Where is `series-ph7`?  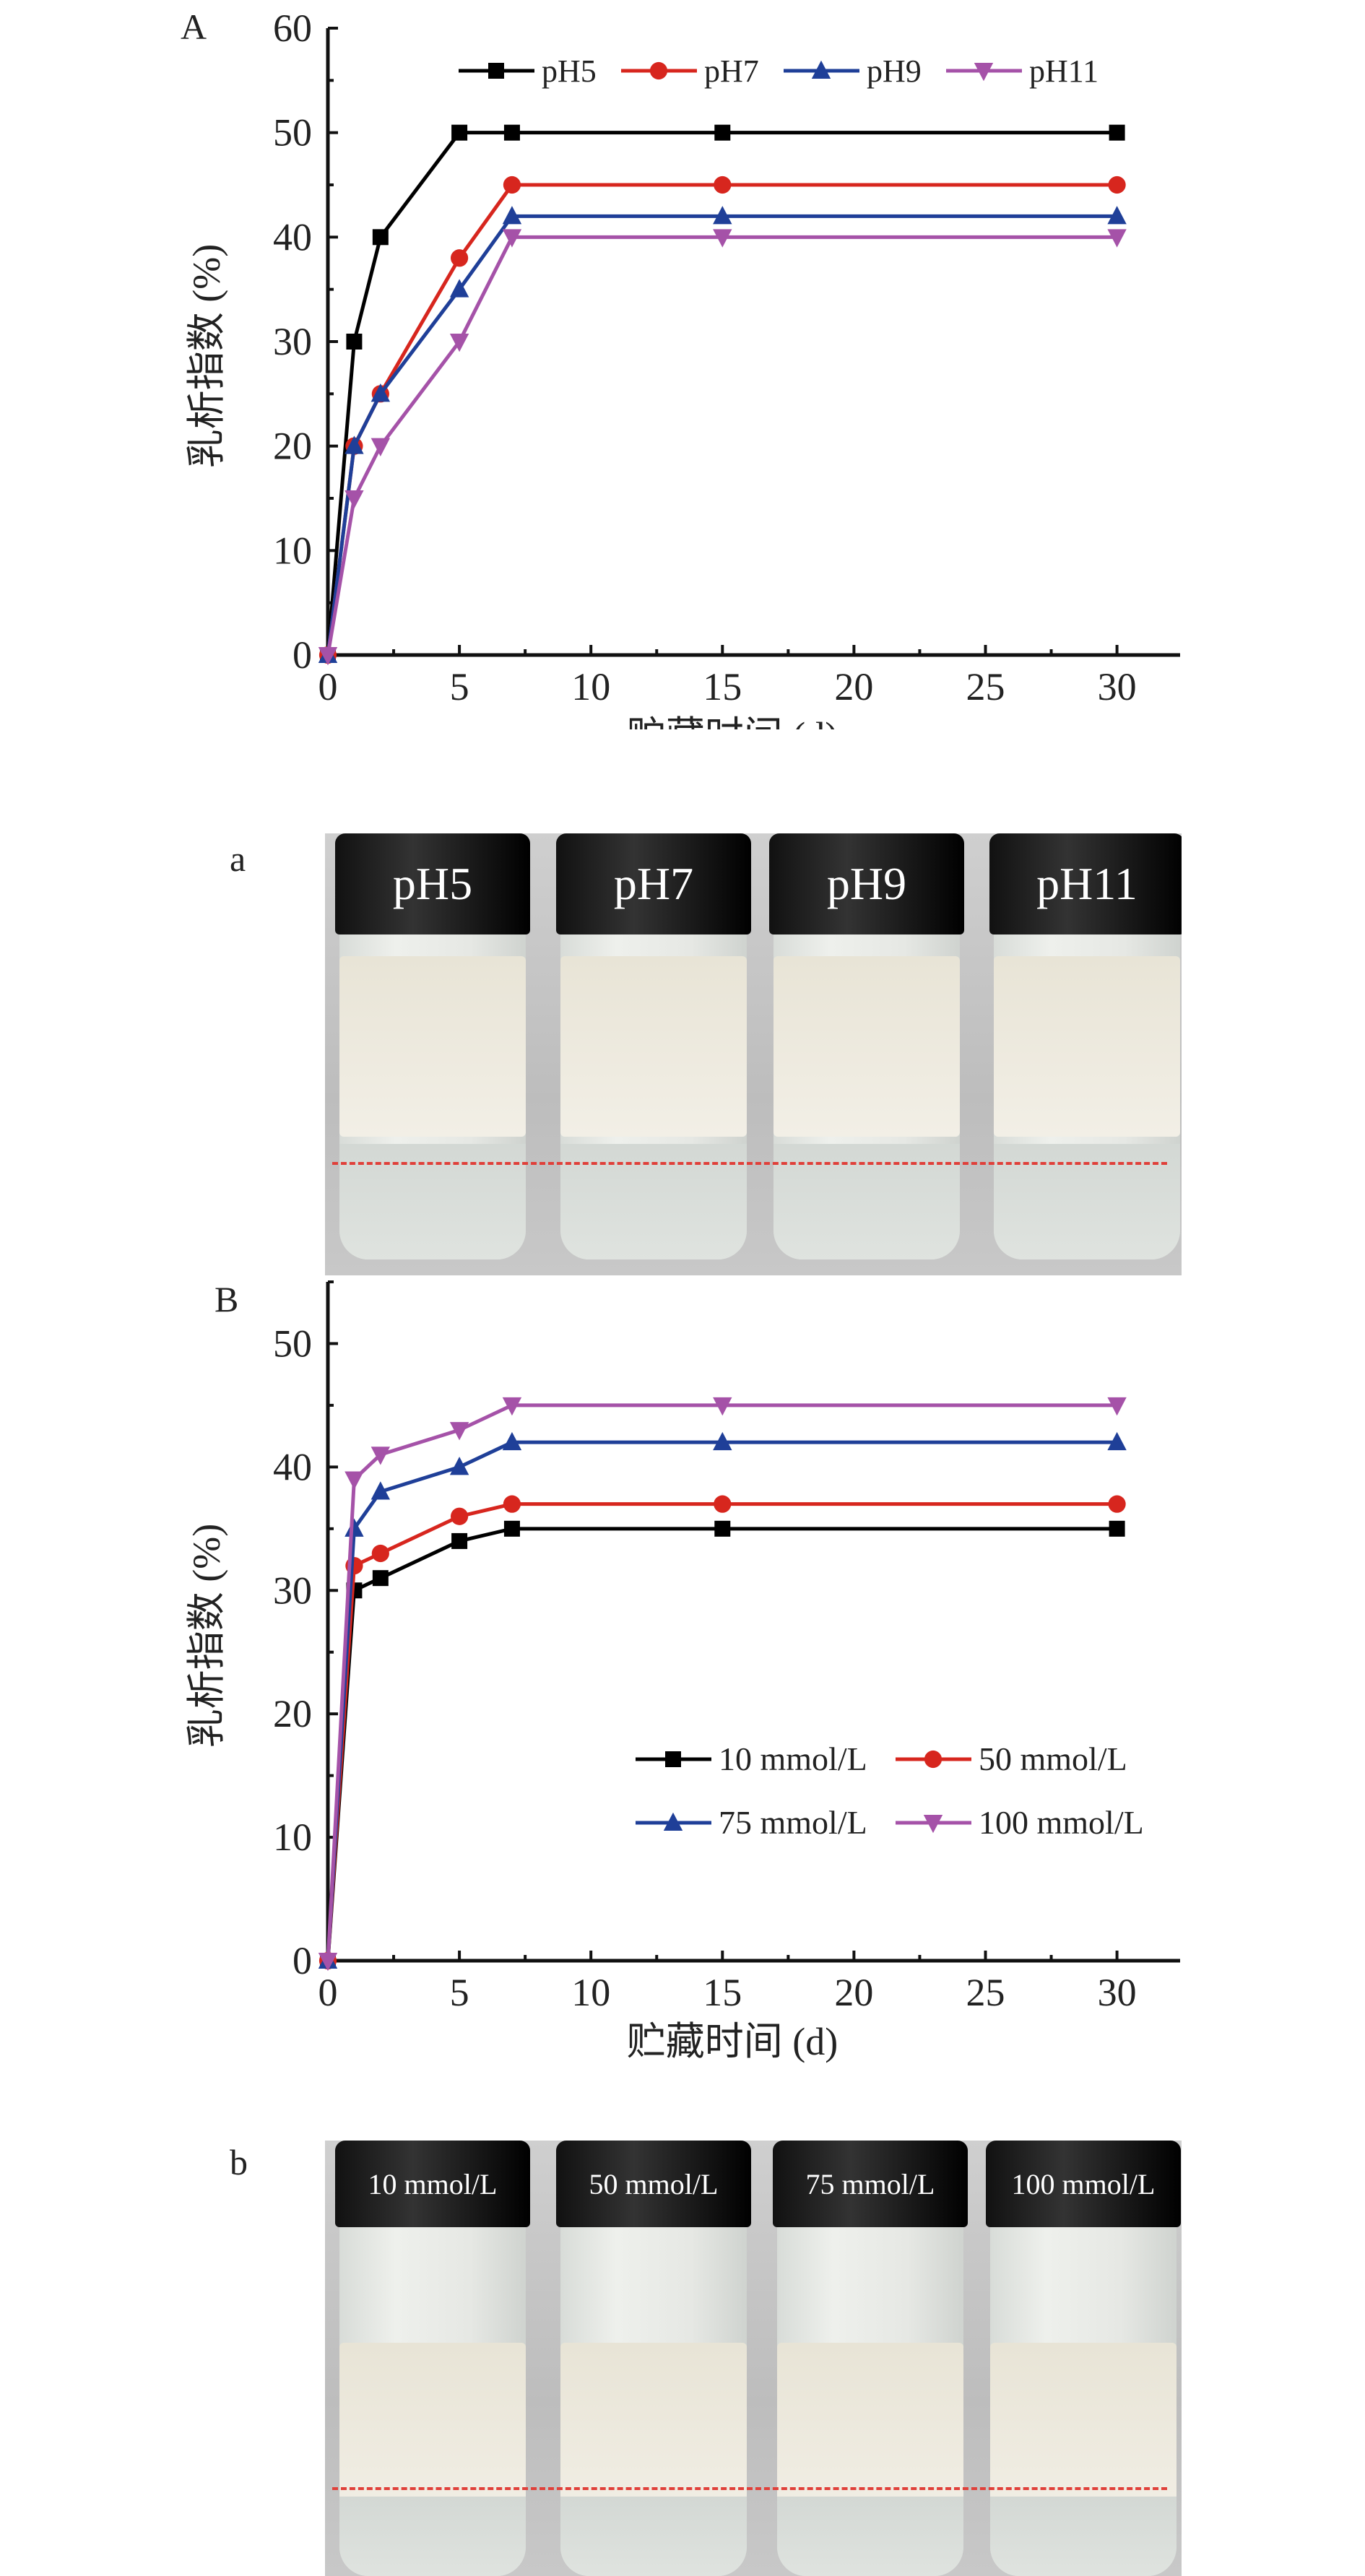
series-ph7 is located at coordinates (722, 419).